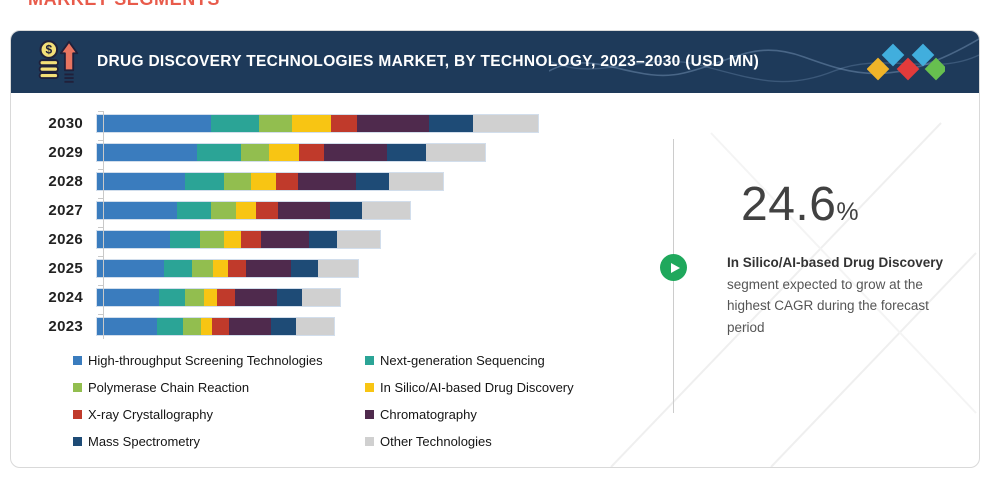  I want to click on year-label: 2024, so click(65, 297).